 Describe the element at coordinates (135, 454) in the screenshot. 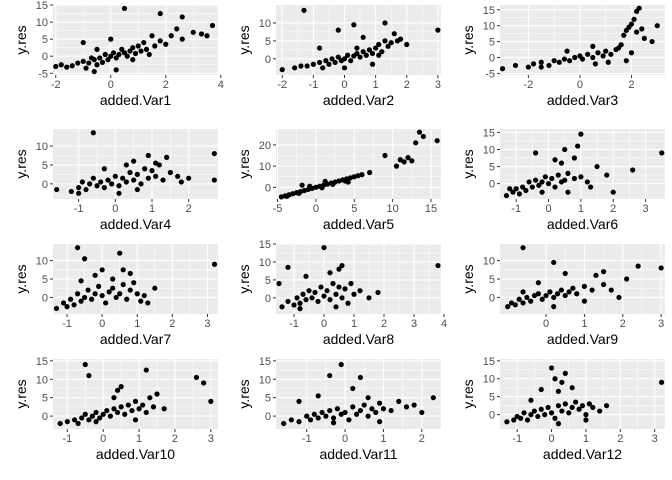

I see `x-axis-label: added.Var10` at that location.